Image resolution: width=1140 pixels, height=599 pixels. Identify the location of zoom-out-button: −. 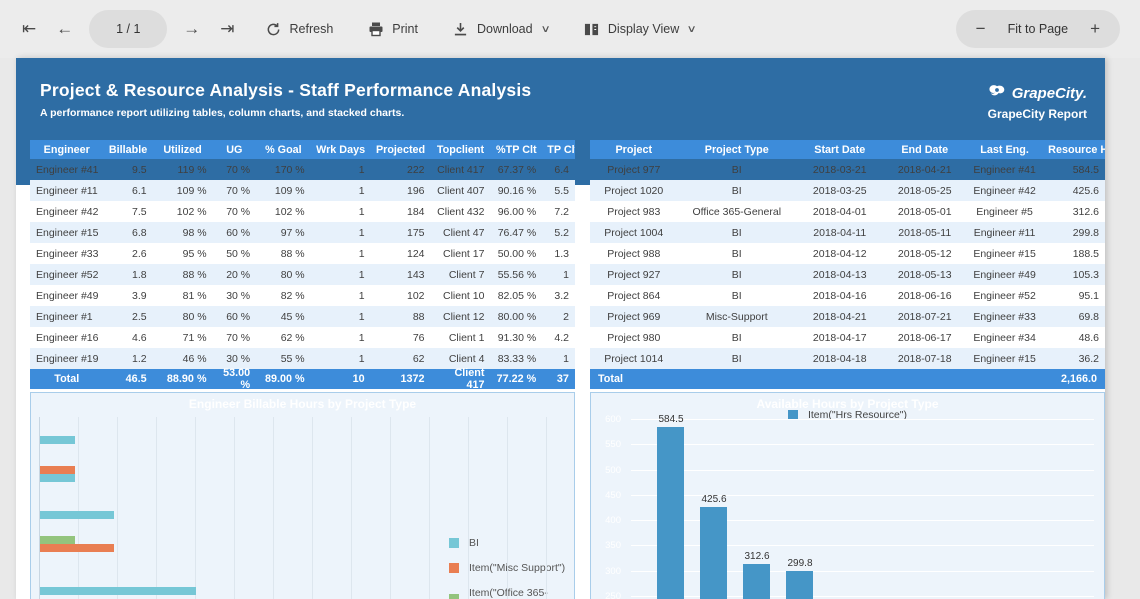
(980, 28).